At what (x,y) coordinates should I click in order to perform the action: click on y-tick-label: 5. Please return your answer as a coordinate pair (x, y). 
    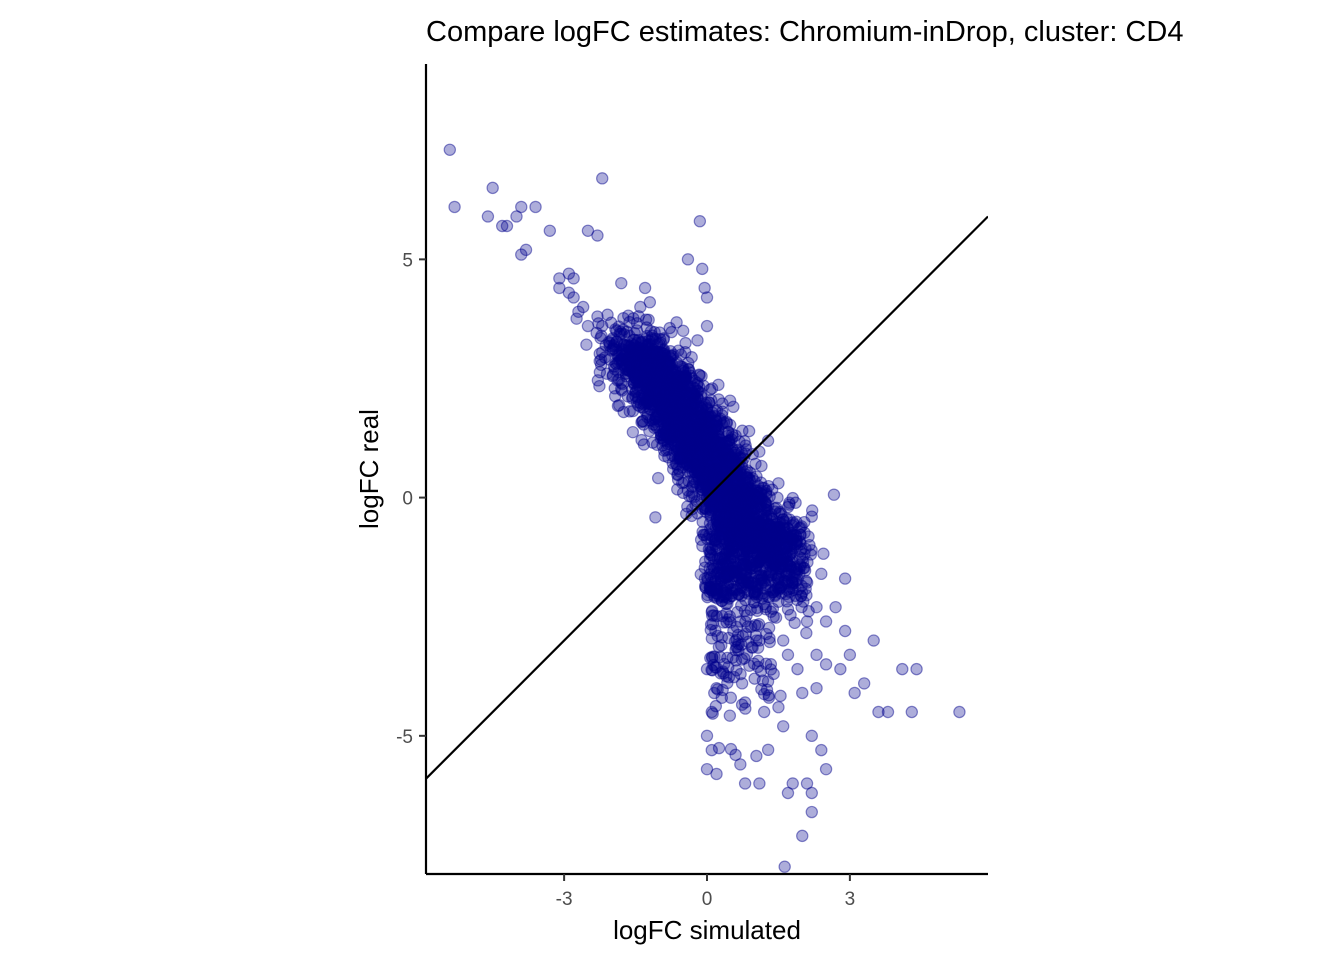
    Looking at the image, I should click on (407, 260).